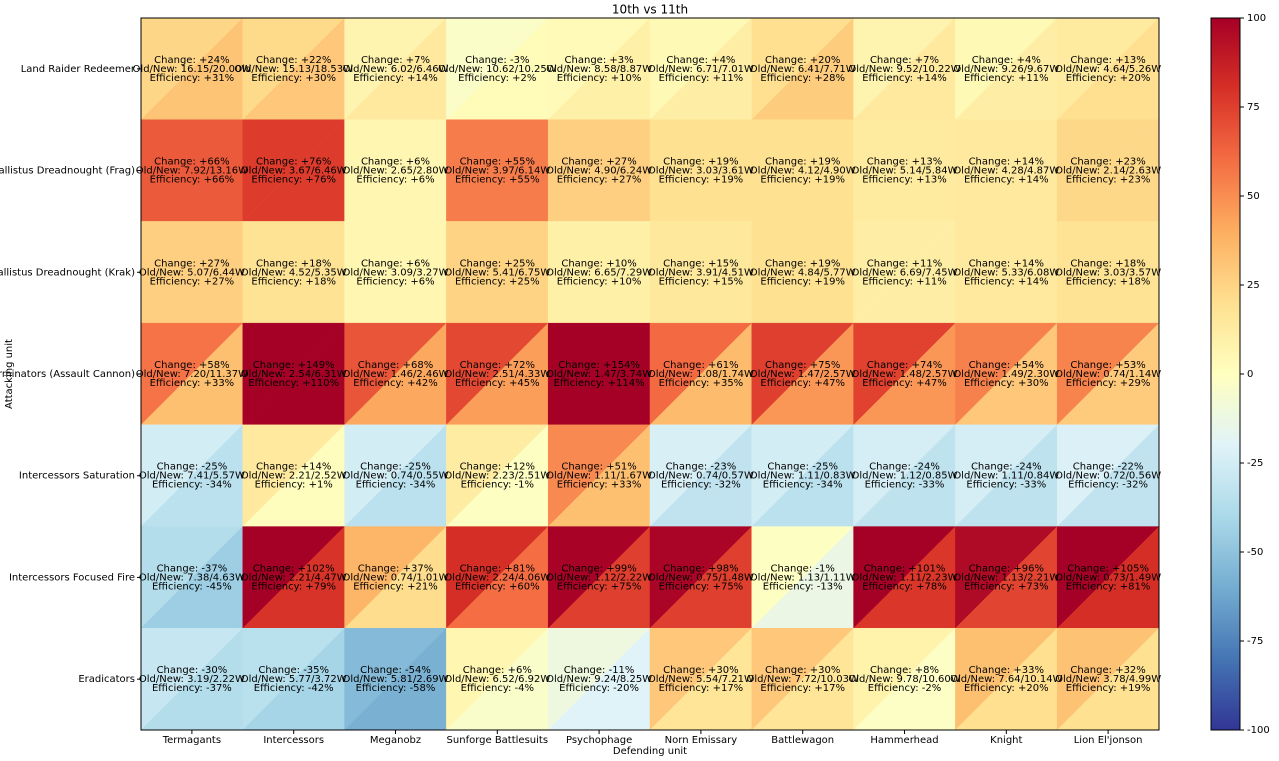 This screenshot has width=1279, height=761. I want to click on old-new-label: Old/New: 2.14/2.63W, so click(1108, 171).